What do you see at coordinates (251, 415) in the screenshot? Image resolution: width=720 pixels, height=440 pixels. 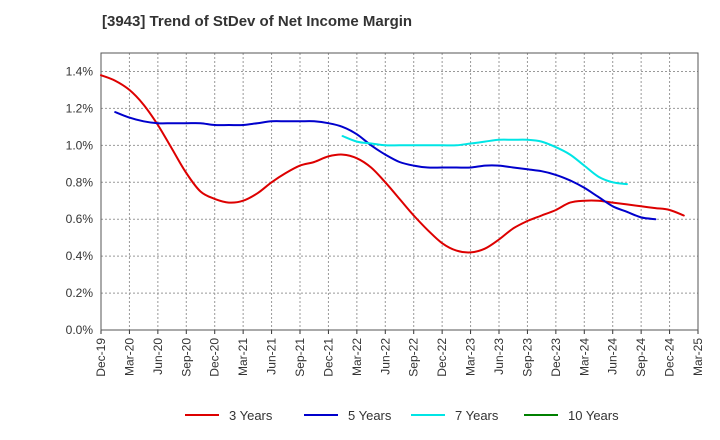 I see `legend-label: 3 Years` at bounding box center [251, 415].